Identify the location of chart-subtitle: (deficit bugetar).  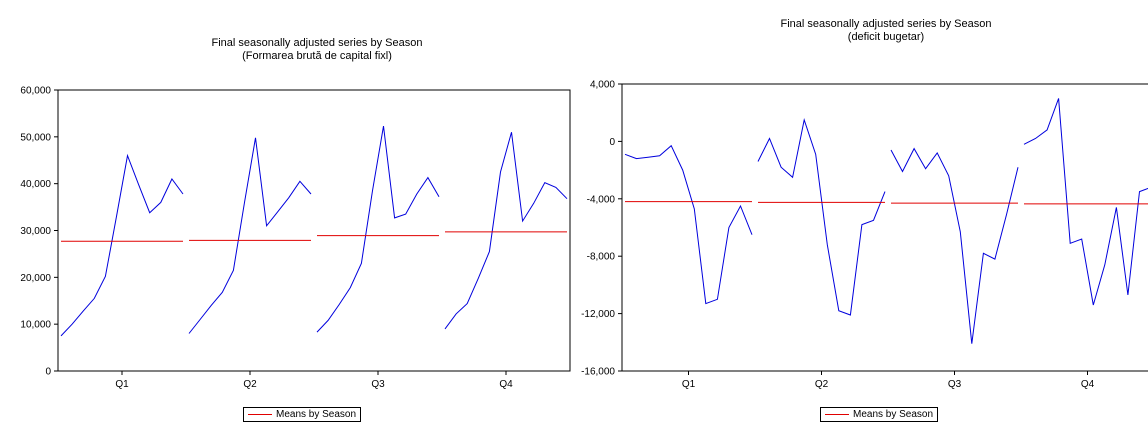
(886, 37).